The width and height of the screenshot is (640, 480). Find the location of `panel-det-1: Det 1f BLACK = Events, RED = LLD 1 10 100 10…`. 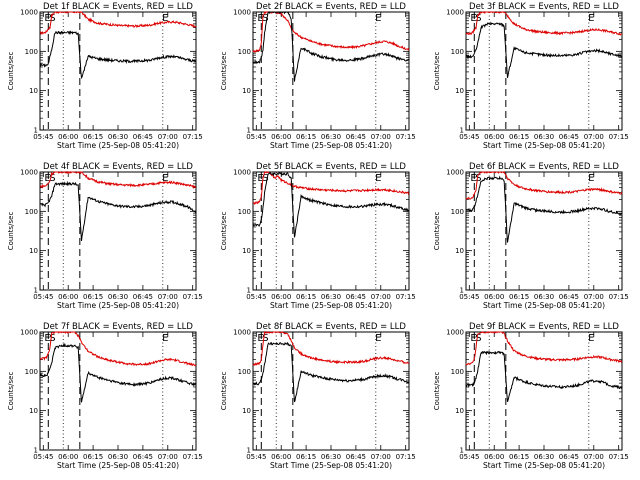

panel-det-1: Det 1f BLACK = Events, RED = LLD 1 10 100 10… is located at coordinates (105, 76).